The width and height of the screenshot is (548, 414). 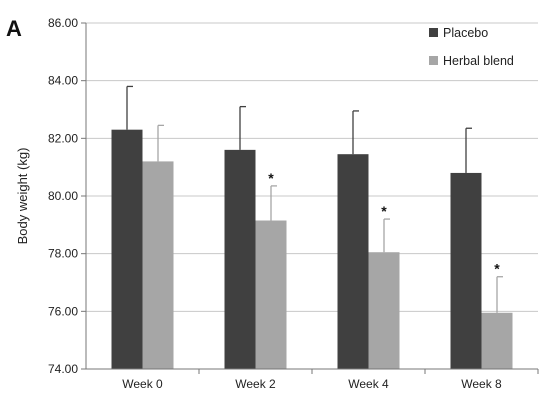 I want to click on legend: Placebo Herbal blend, so click(x=471, y=47).